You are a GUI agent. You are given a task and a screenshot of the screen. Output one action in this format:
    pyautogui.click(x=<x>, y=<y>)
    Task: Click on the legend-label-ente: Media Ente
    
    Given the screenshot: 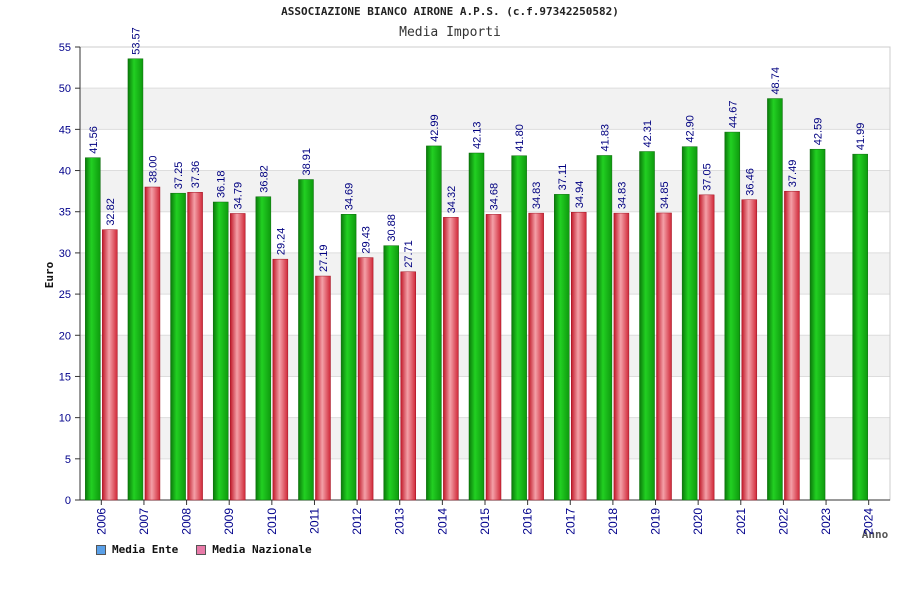 What is the action you would take?
    pyautogui.click(x=145, y=549)
    